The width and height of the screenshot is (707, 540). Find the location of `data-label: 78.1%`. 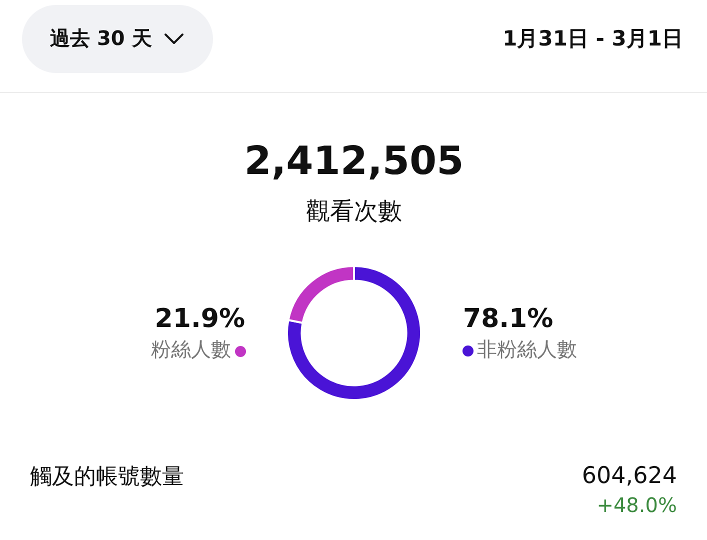

data-label: 78.1% is located at coordinates (508, 319).